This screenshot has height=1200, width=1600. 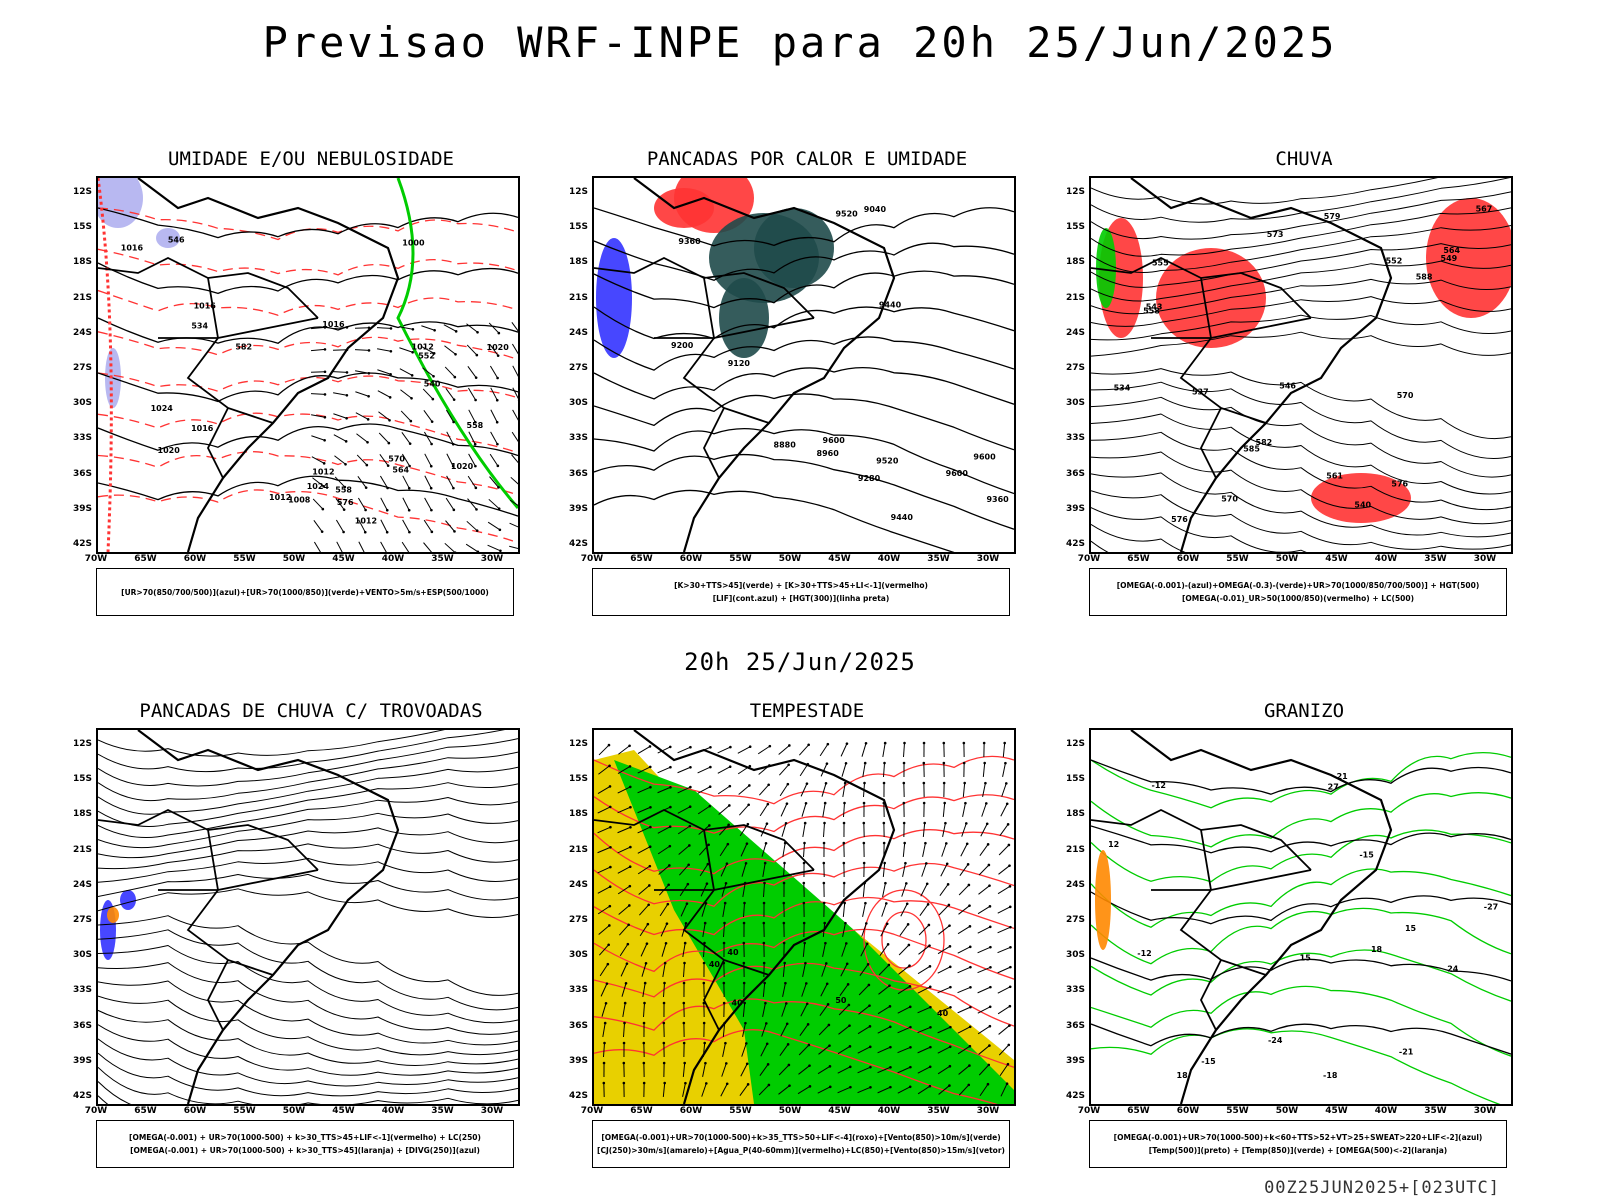 I want to click on lon-tick-label: 50W, so click(x=790, y=559).